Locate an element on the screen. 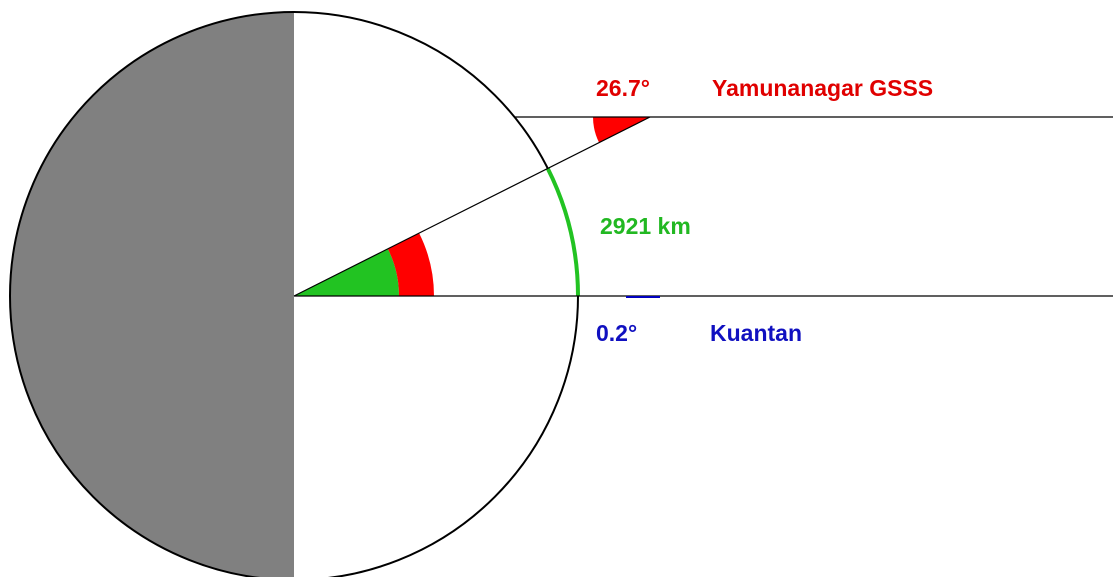 The image size is (1113, 577). central-angle is located at coordinates (346, 272).